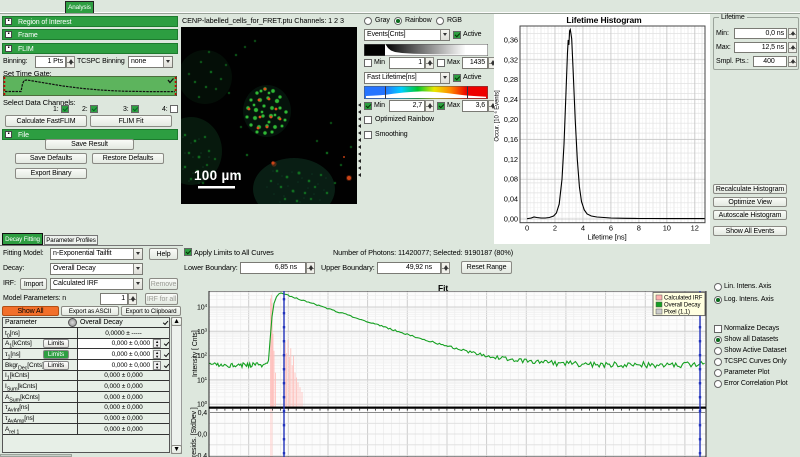  Describe the element at coordinates (201, 455) in the screenshot. I see `svg-text: -0,4` at that location.